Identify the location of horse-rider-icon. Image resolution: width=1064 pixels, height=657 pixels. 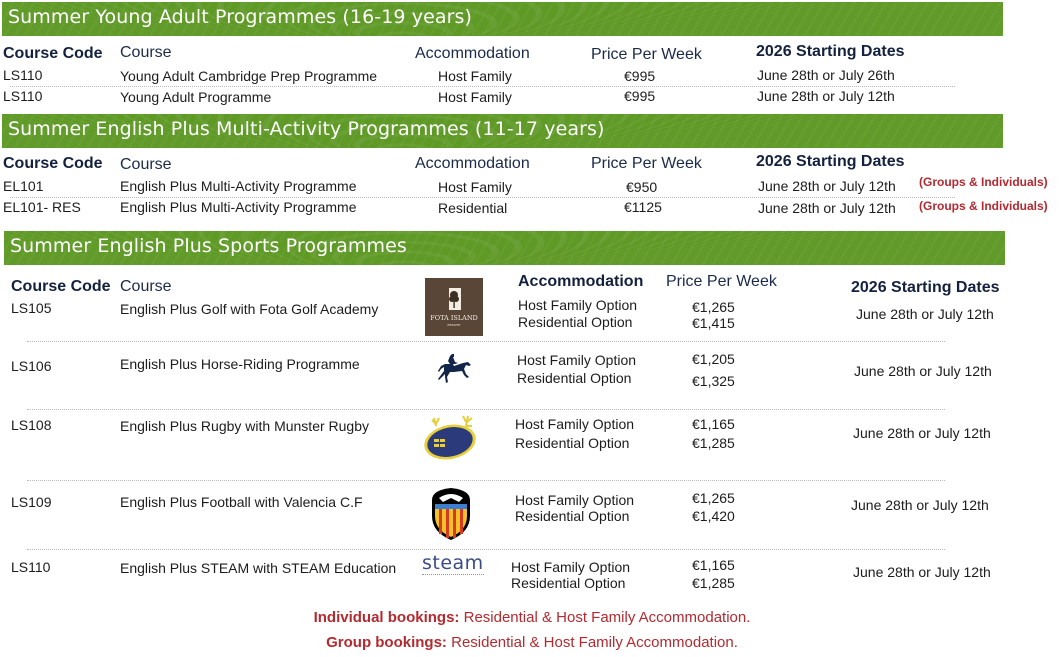
(453, 372).